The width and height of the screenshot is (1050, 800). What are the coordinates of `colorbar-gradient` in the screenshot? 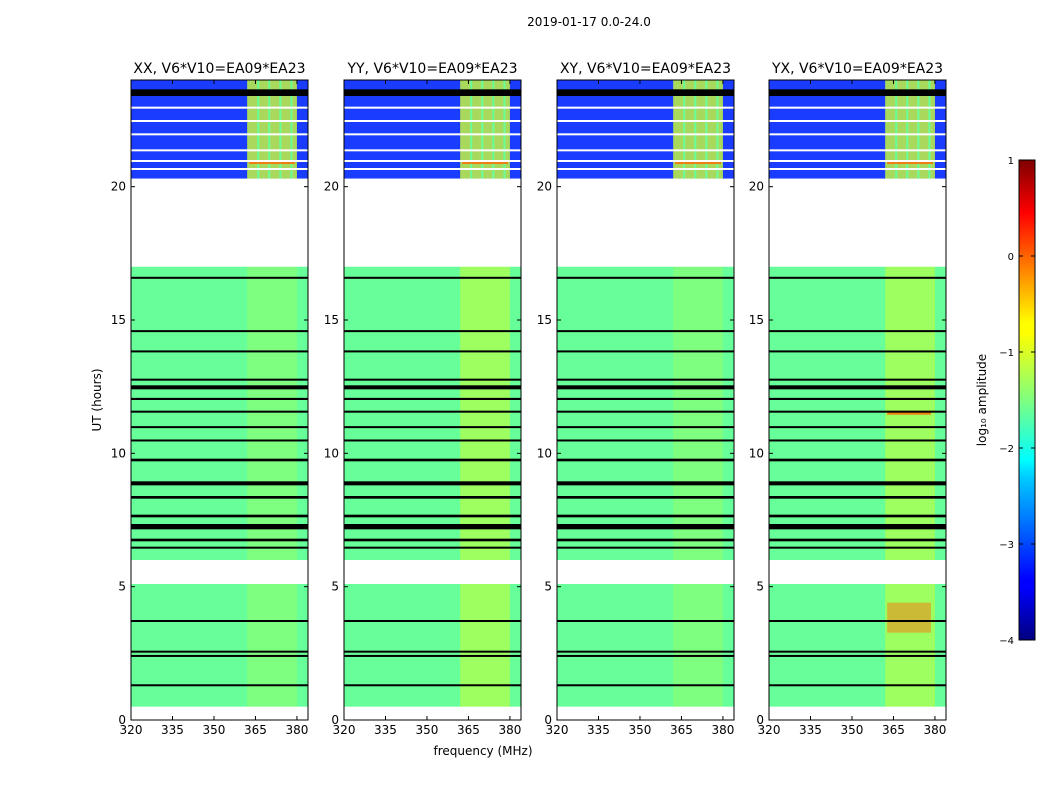 It's located at (1027, 400).